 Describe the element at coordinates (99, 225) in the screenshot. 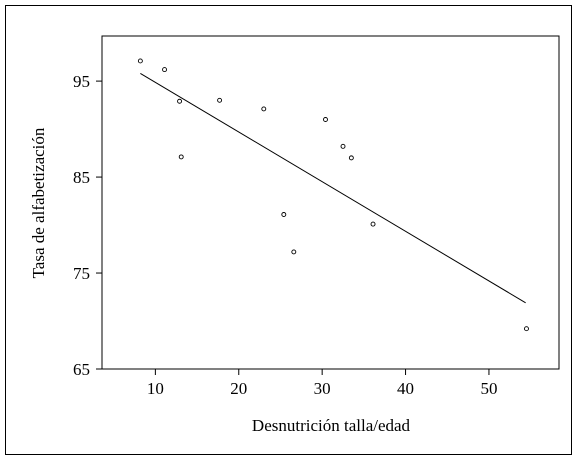

I see `y-axis-ticks` at that location.